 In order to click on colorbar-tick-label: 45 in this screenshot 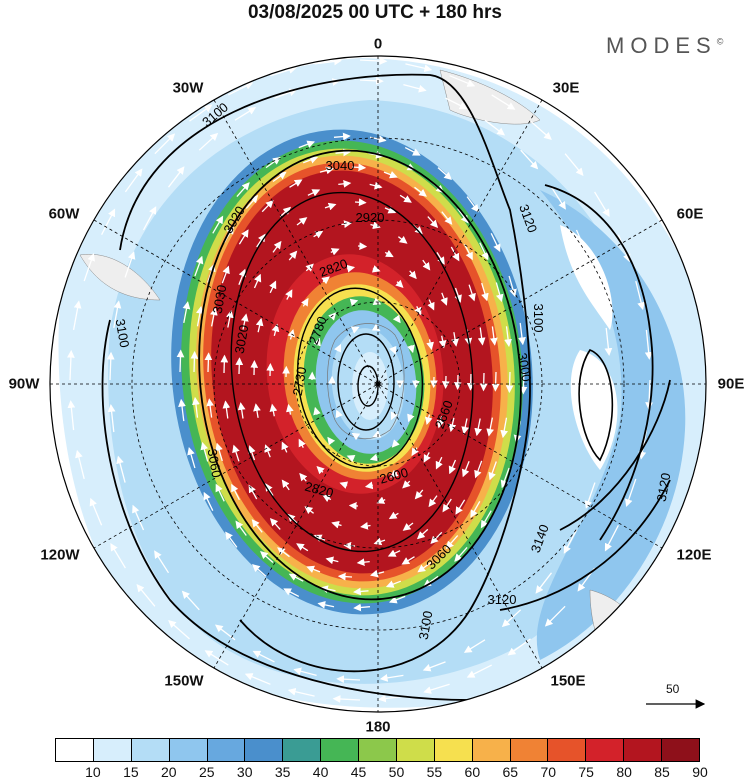, I will do `click(358, 772)`.